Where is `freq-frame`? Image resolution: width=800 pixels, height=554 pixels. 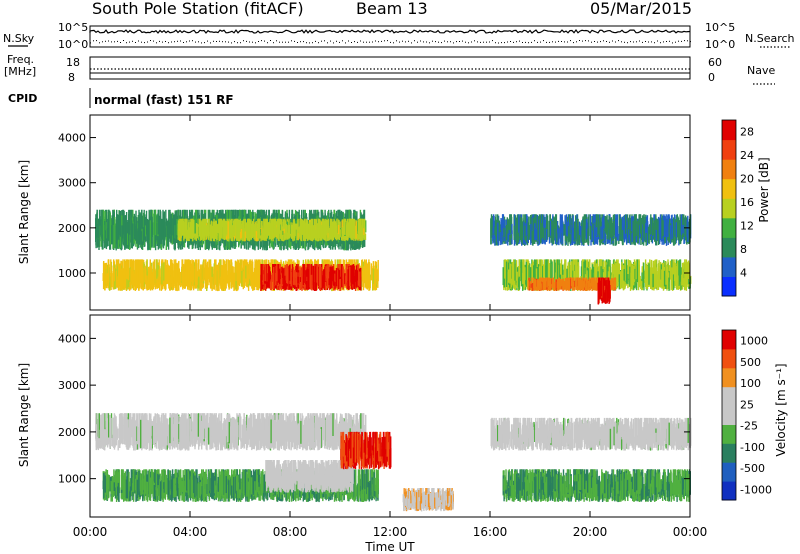 freq-frame is located at coordinates (390, 68).